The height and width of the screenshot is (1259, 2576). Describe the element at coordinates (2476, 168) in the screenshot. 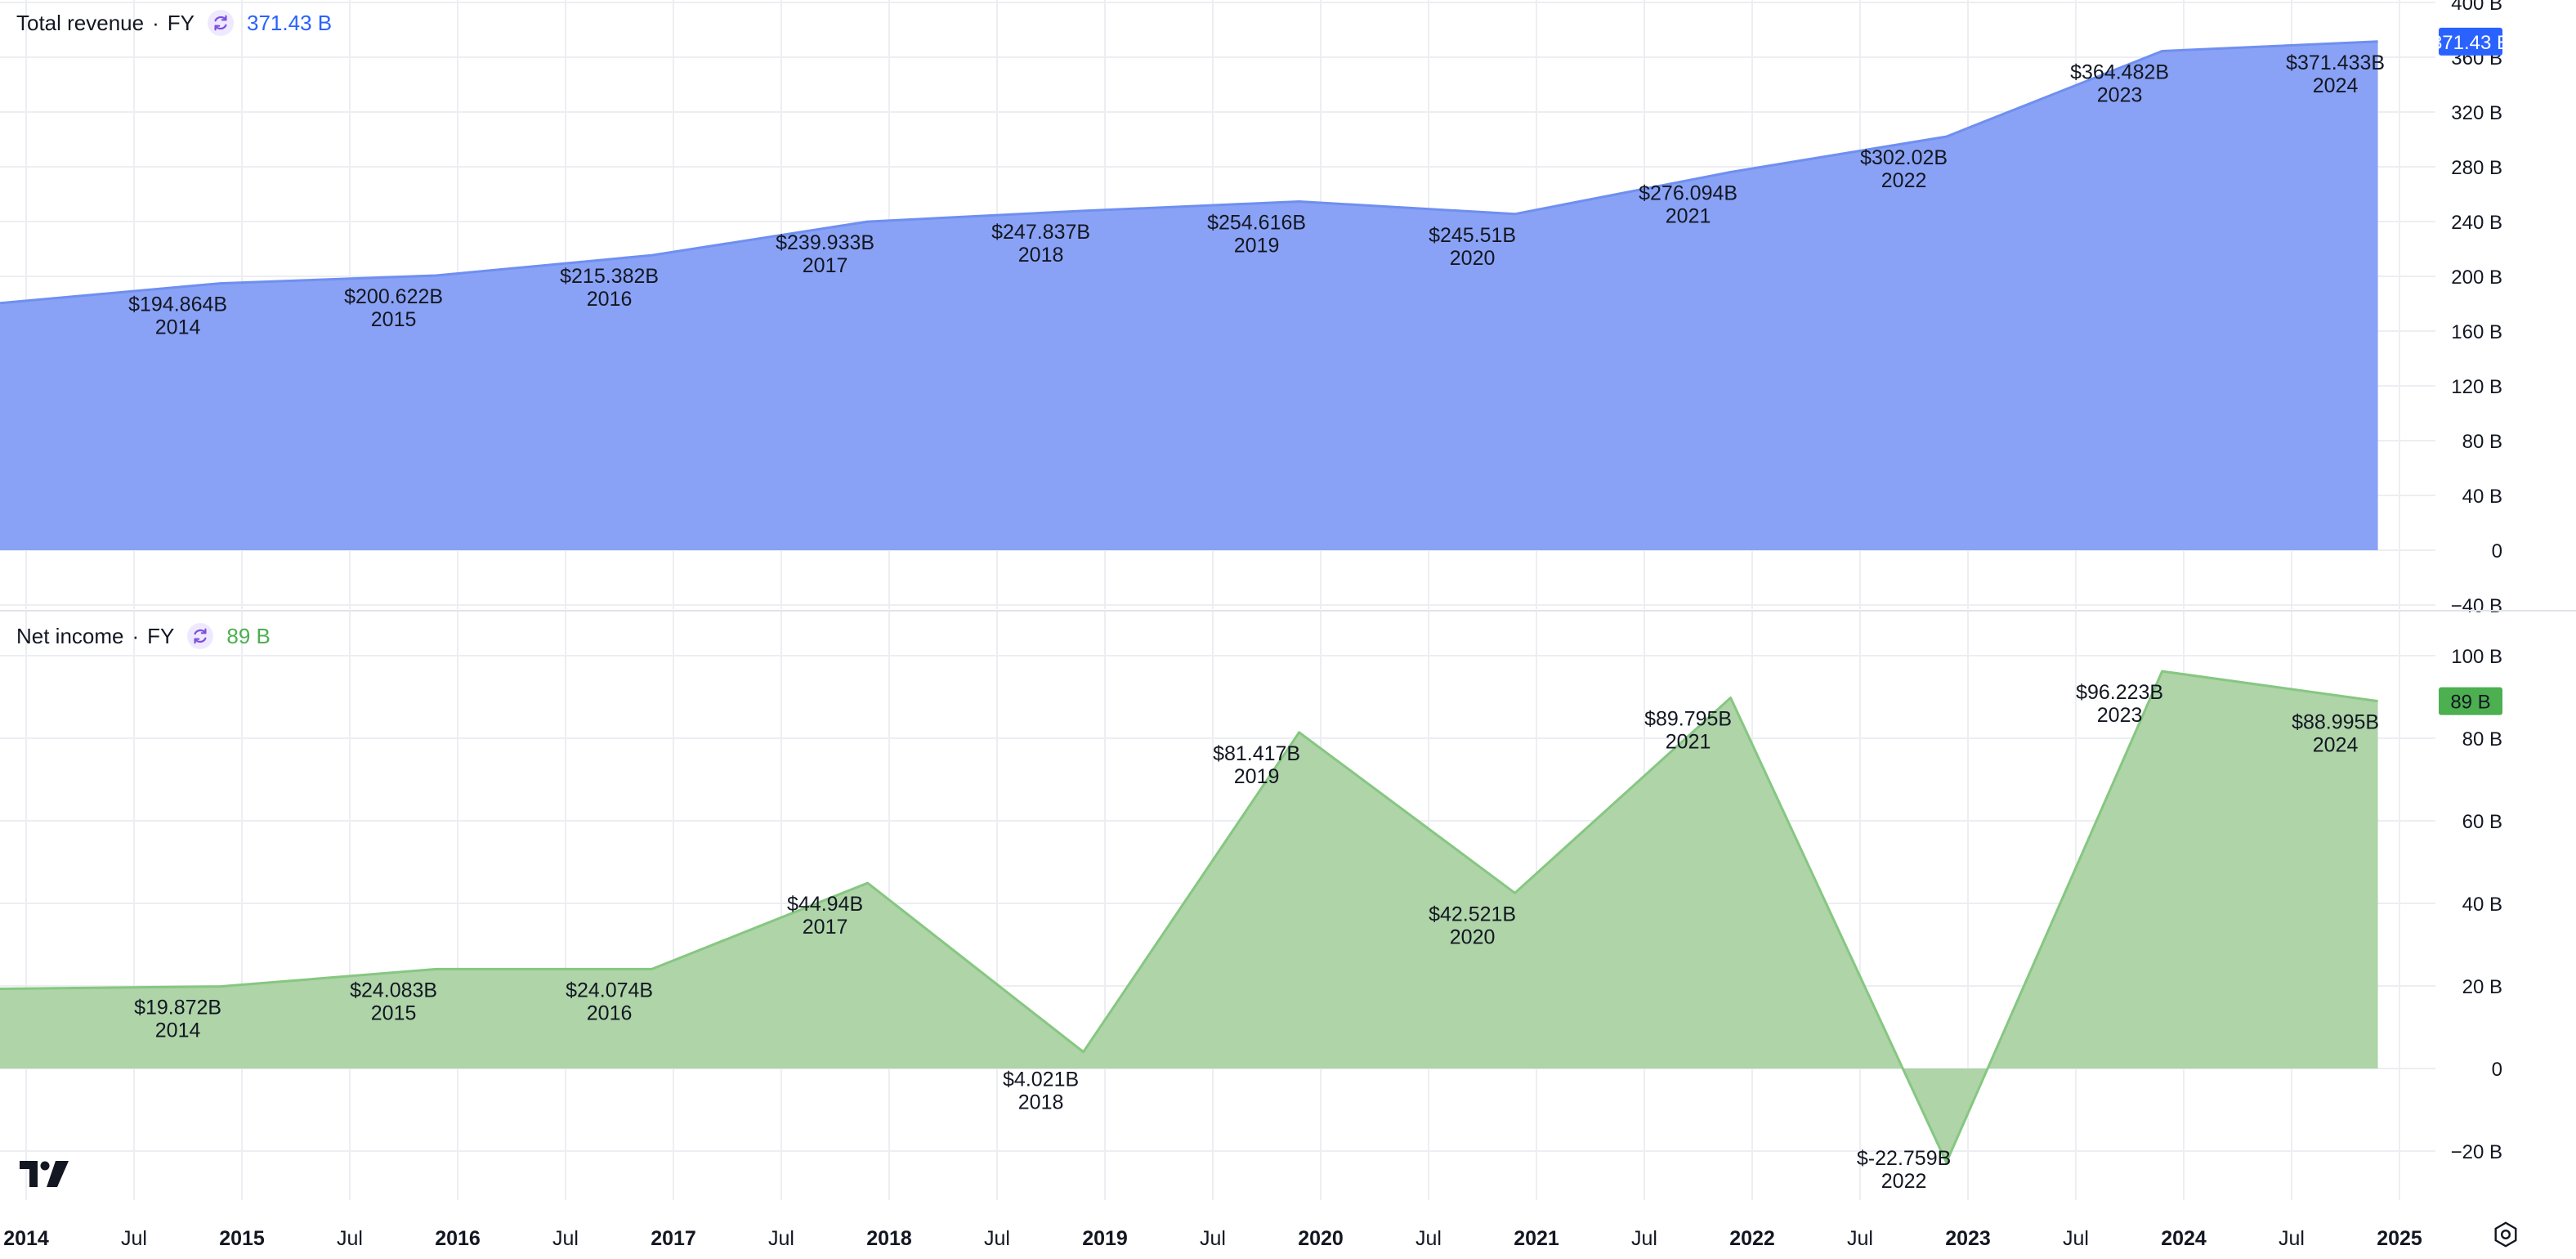

I see `revenue-y-tick-label: 280 B` at that location.